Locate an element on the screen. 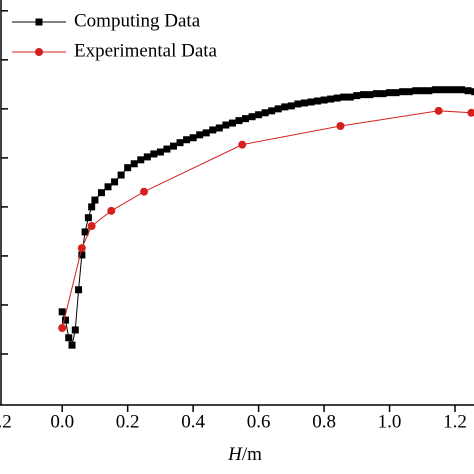 Image resolution: width=474 pixels, height=474 pixels. x-tick-label: 0.2 is located at coordinates (128, 421).